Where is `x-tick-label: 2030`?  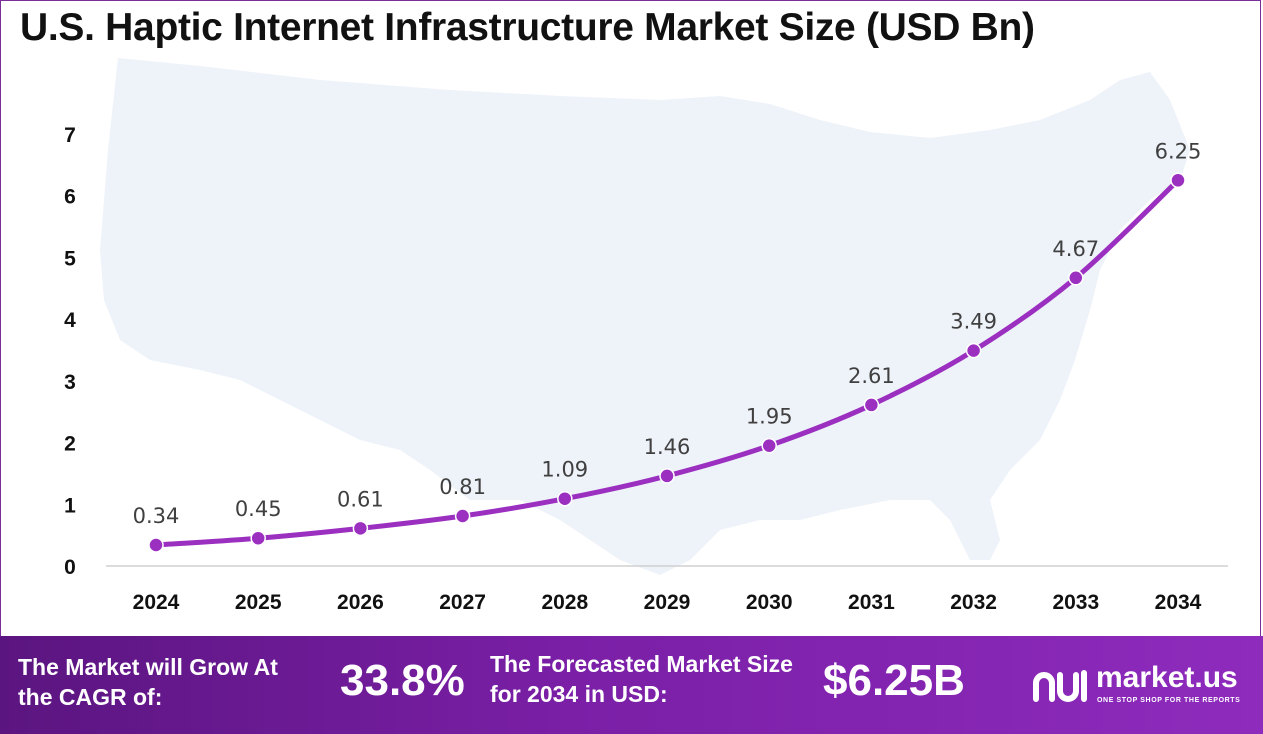 x-tick-label: 2030 is located at coordinates (769, 602).